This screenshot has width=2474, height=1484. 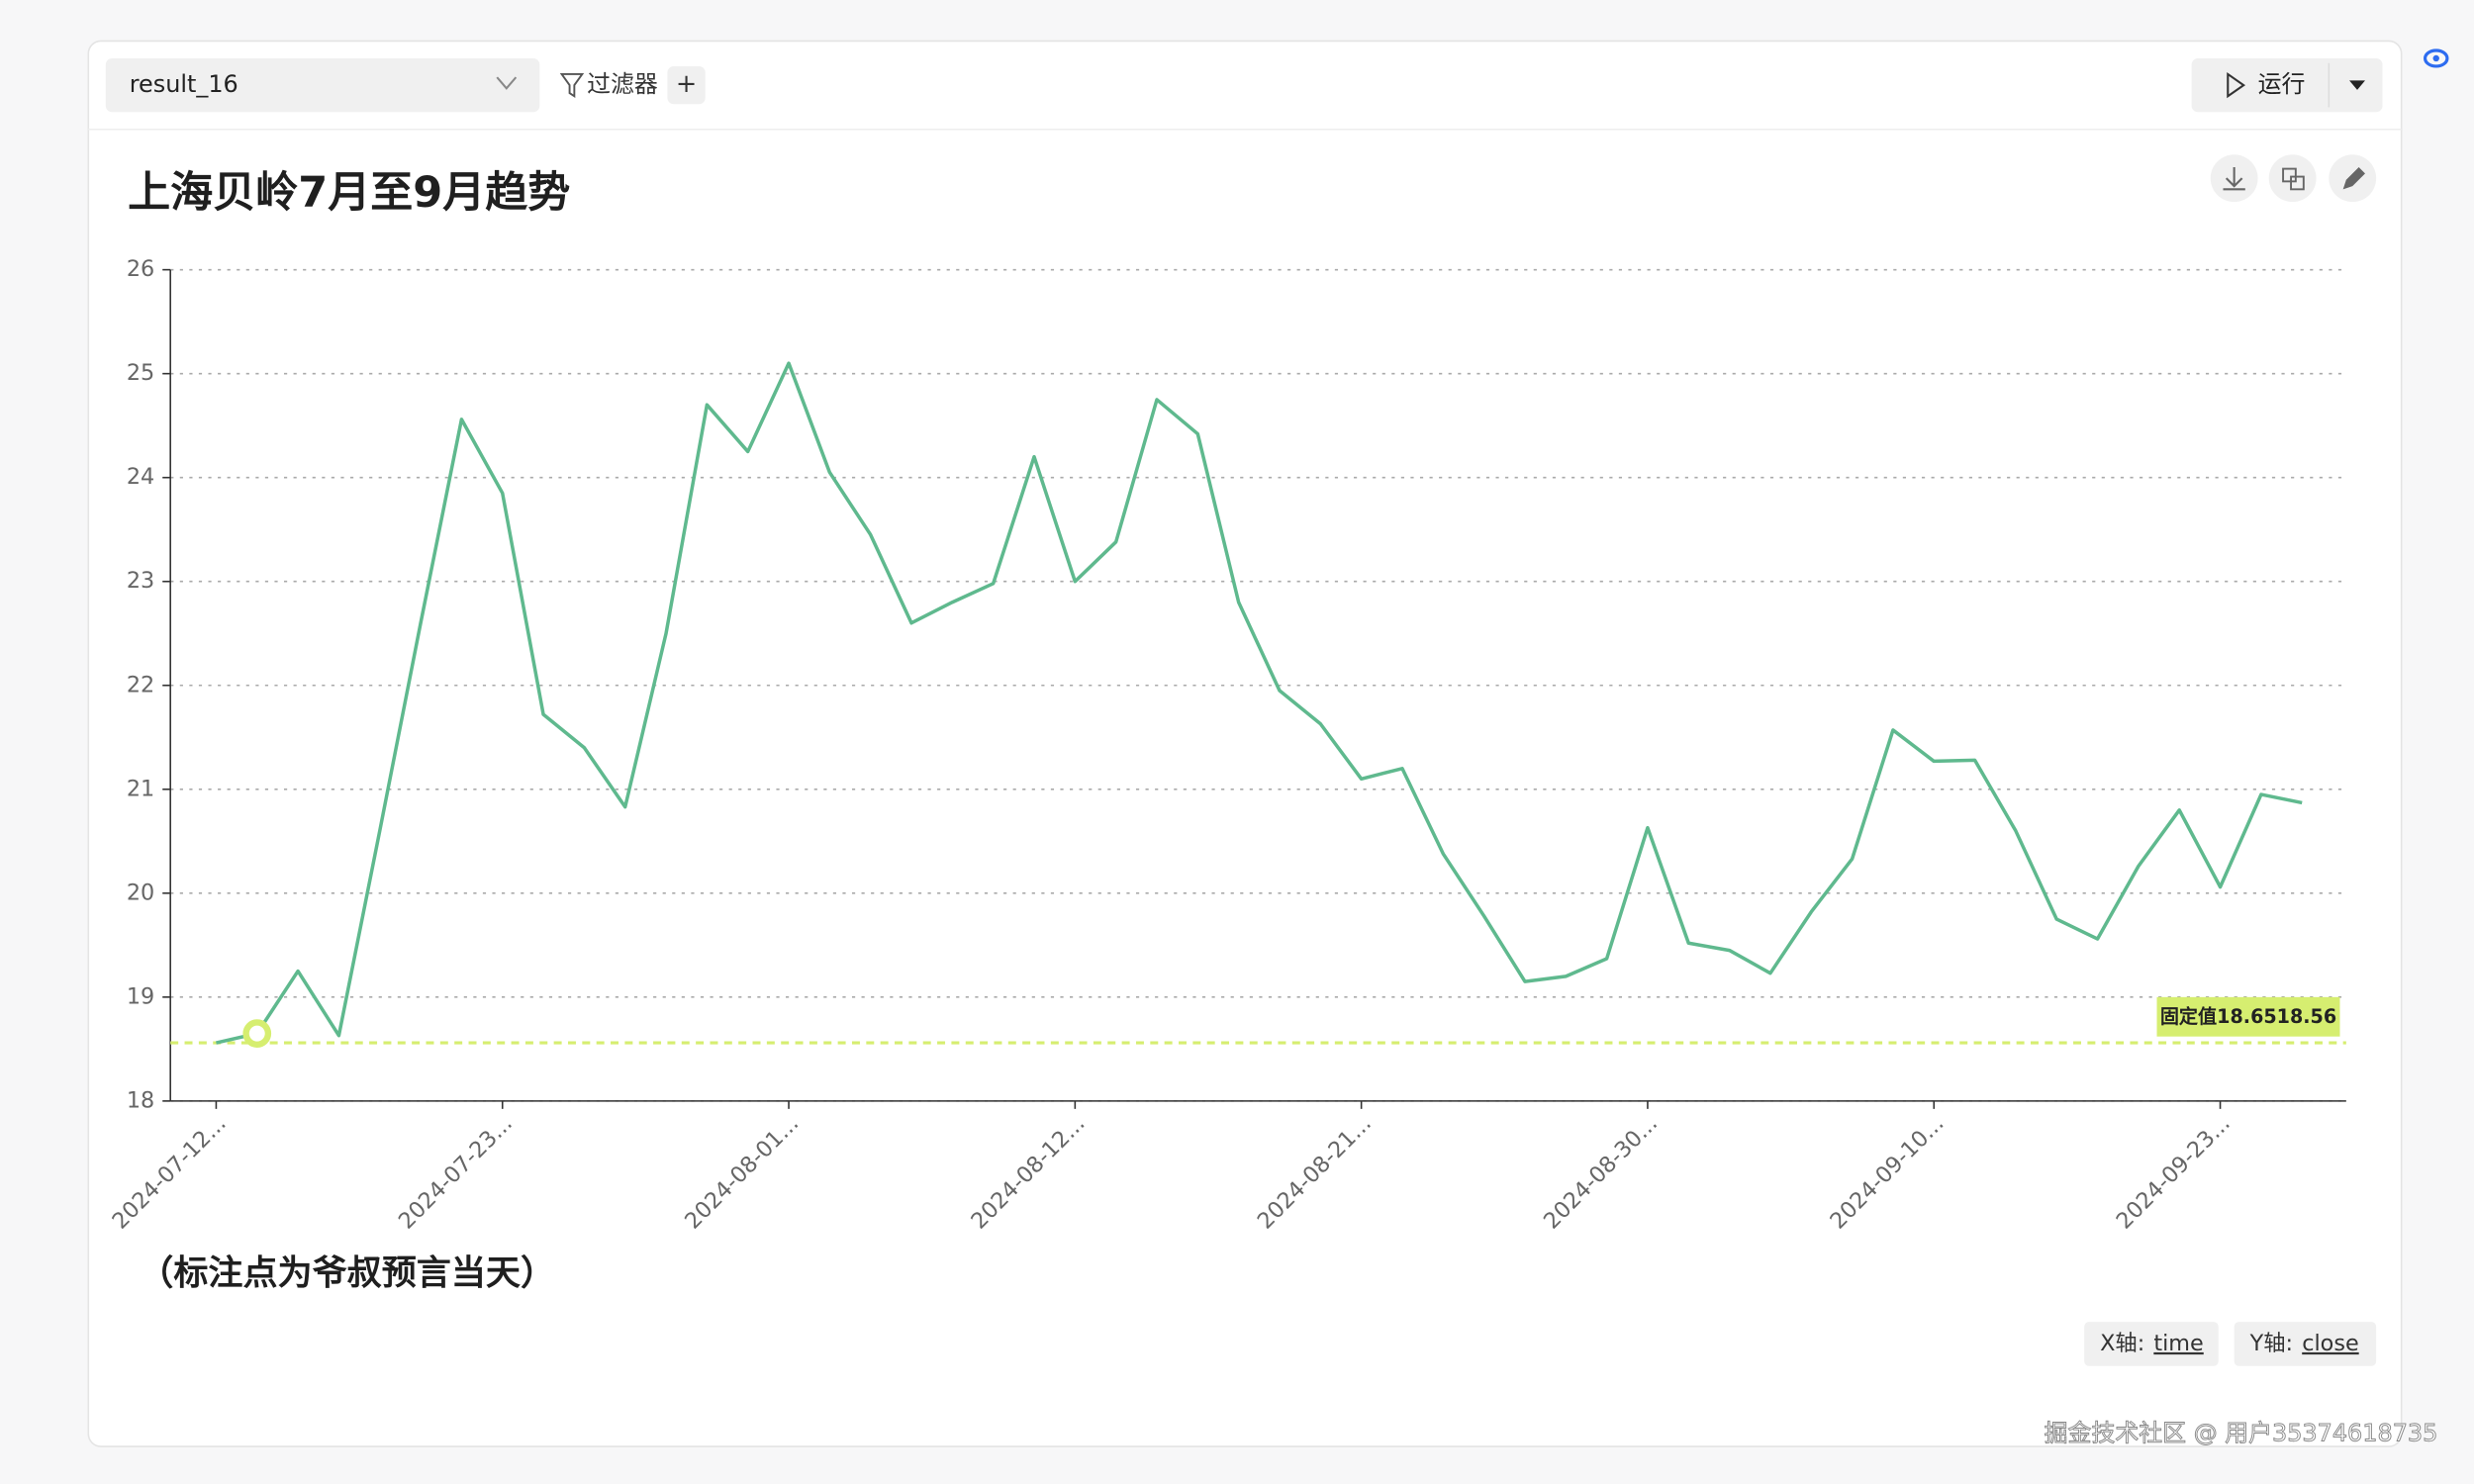 I want to click on reference-label-bg, so click(x=2248, y=1016).